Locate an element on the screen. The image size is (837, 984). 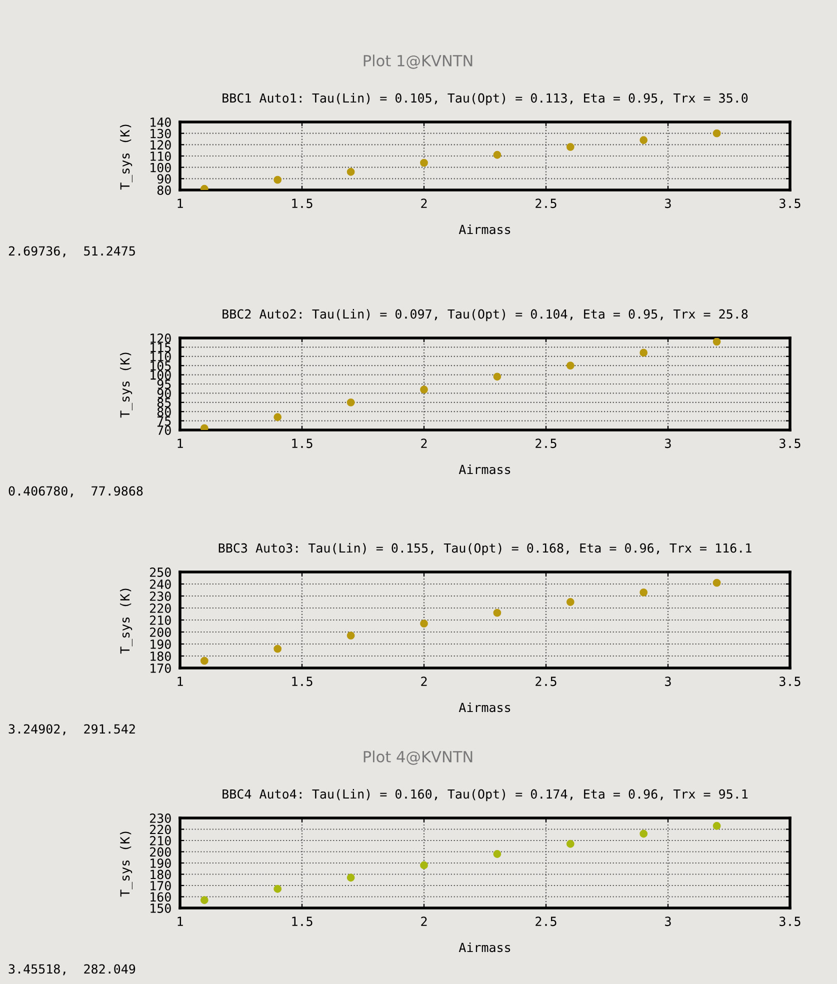
chart-title: BBC3 Auto3: Tau(Lin) = 0.155, Tau(Opt) = 0.168, Eta = 0.96, Trx = 116.1 is located at coordinates (485, 549).